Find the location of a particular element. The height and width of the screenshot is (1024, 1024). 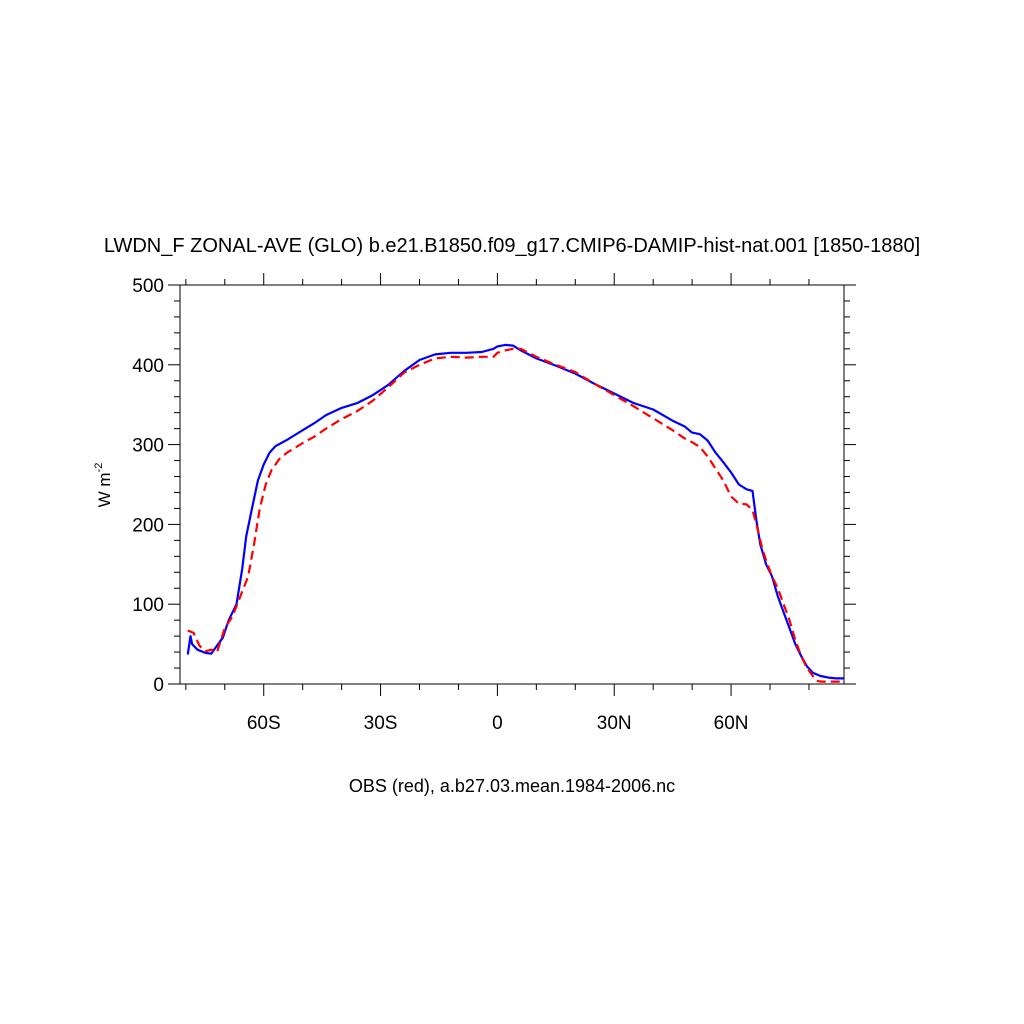

x-tick-label: 30N is located at coordinates (614, 723).